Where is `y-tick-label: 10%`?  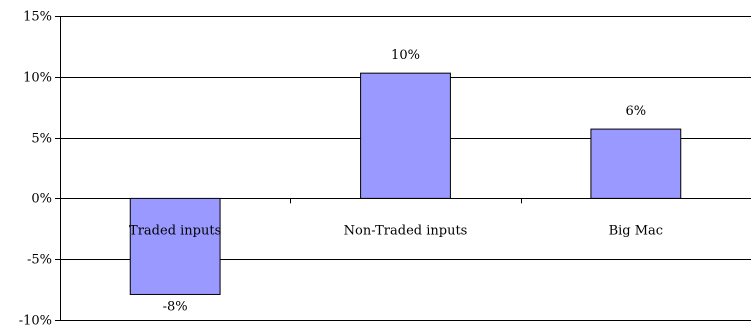 y-tick-label: 10% is located at coordinates (37, 78).